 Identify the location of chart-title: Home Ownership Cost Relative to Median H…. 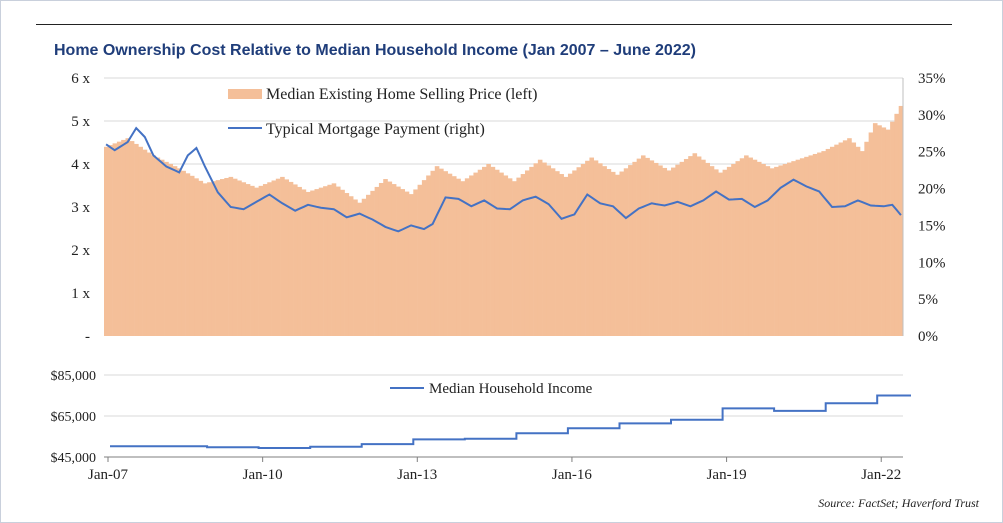
(375, 50).